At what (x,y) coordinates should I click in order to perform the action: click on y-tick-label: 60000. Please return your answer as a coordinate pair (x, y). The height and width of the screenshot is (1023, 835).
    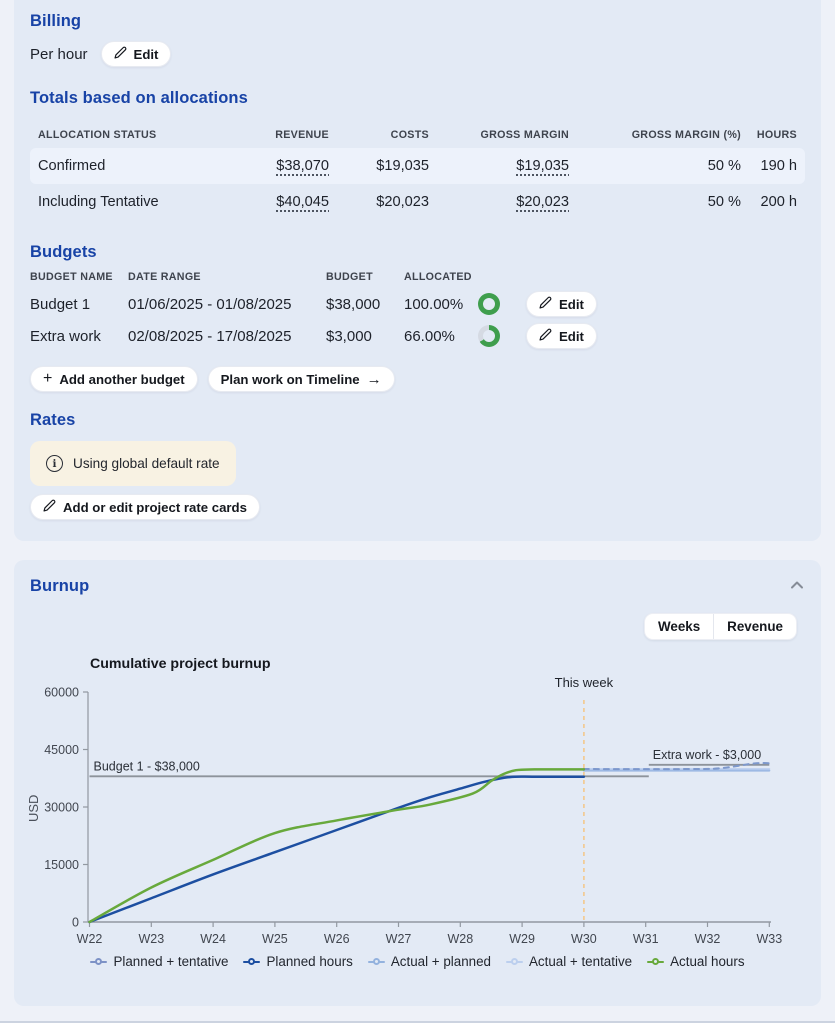
    Looking at the image, I should click on (61, 693).